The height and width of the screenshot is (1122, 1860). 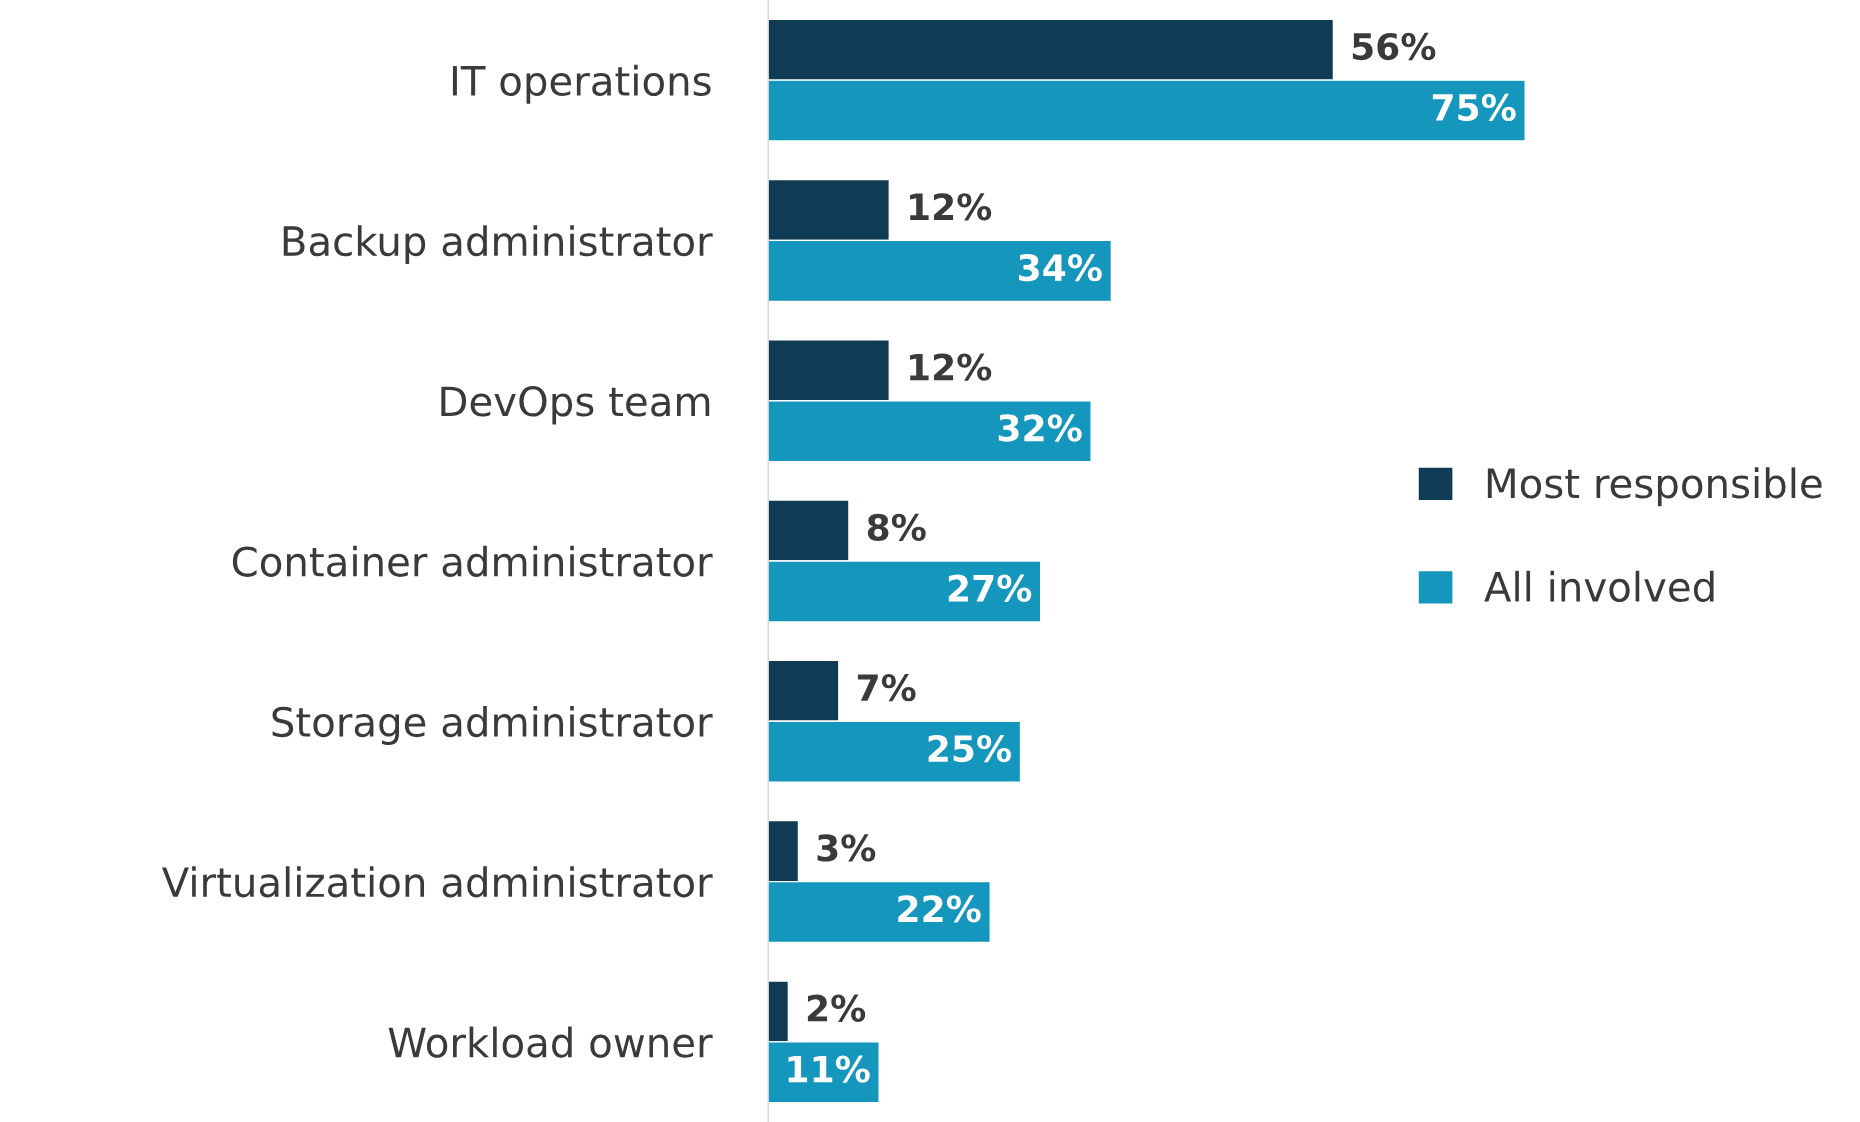 I want to click on legend-label: Most responsible, so click(x=1654, y=487).